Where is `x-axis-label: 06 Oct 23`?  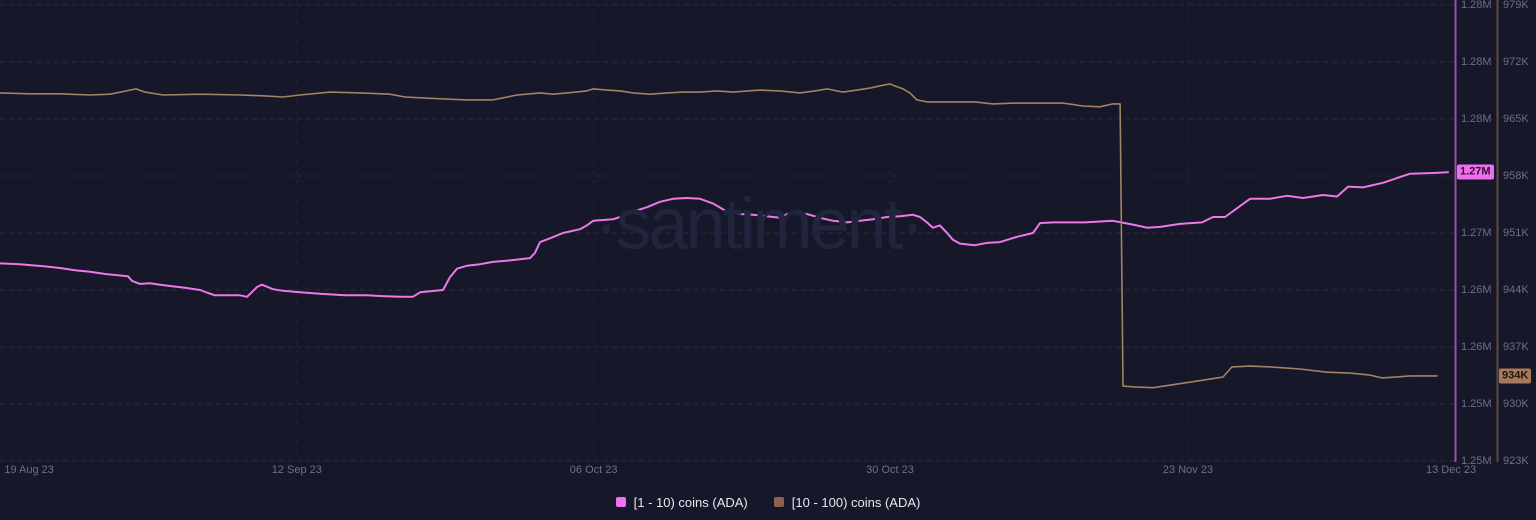
x-axis-label: 06 Oct 23 is located at coordinates (593, 470).